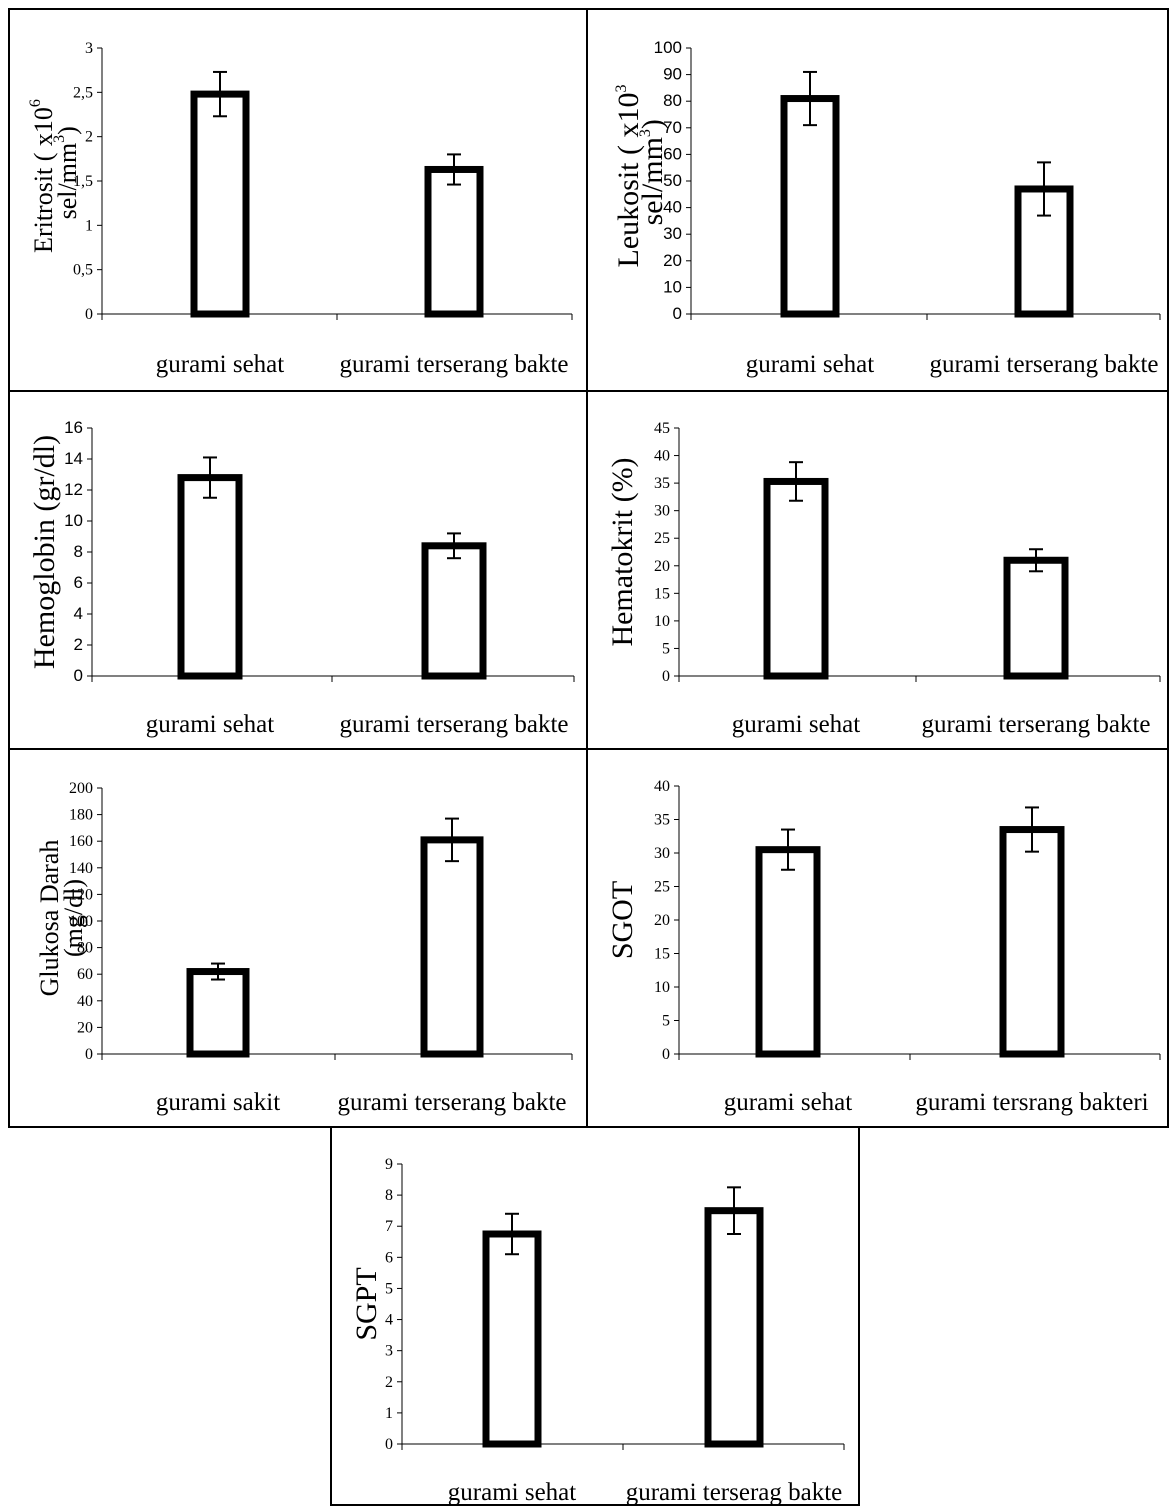  I want to click on y-tick-label: 80, so click(85, 948).